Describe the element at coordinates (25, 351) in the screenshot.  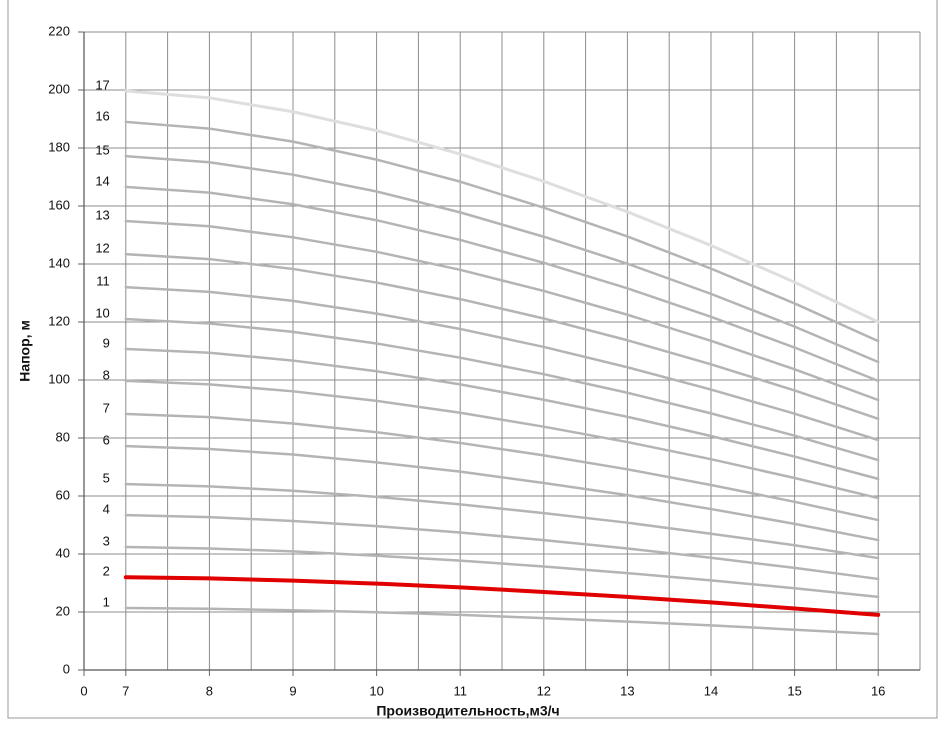
I see `y-axis-title: Напор, м` at that location.